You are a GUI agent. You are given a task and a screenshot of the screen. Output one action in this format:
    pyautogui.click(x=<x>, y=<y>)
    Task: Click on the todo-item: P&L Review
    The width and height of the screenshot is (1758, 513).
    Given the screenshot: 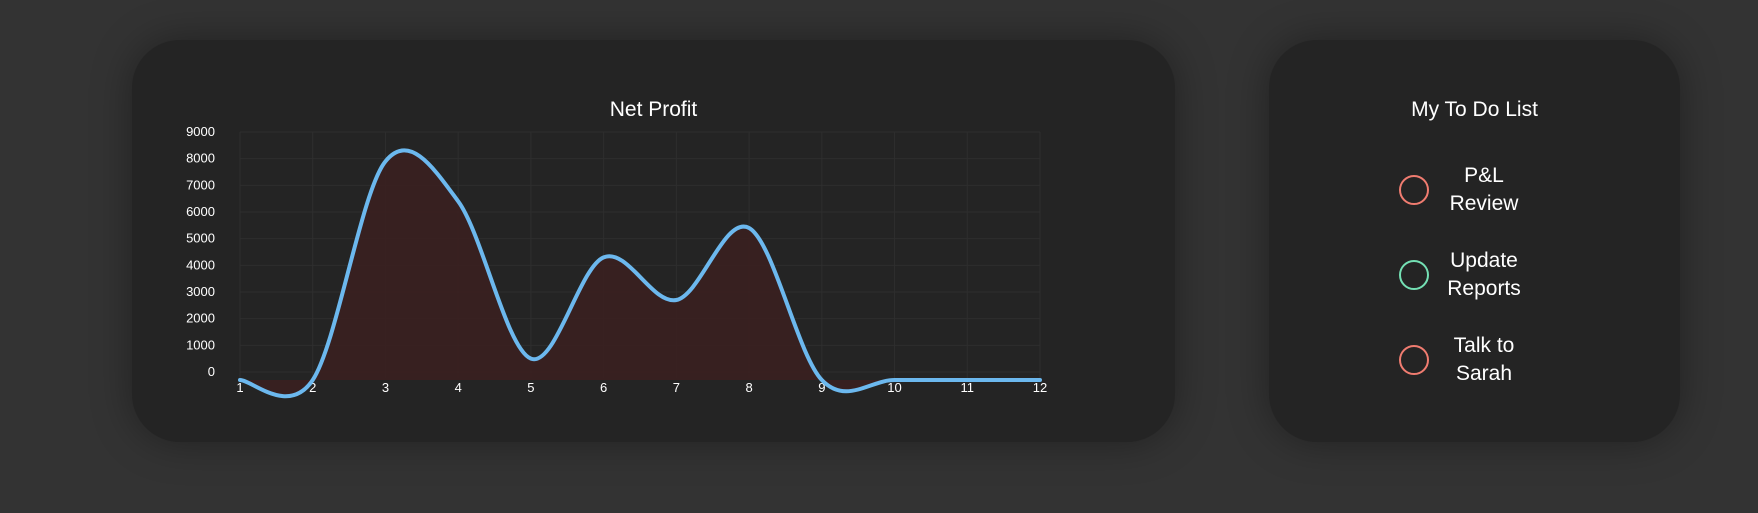 What is the action you would take?
    pyautogui.click(x=1474, y=192)
    